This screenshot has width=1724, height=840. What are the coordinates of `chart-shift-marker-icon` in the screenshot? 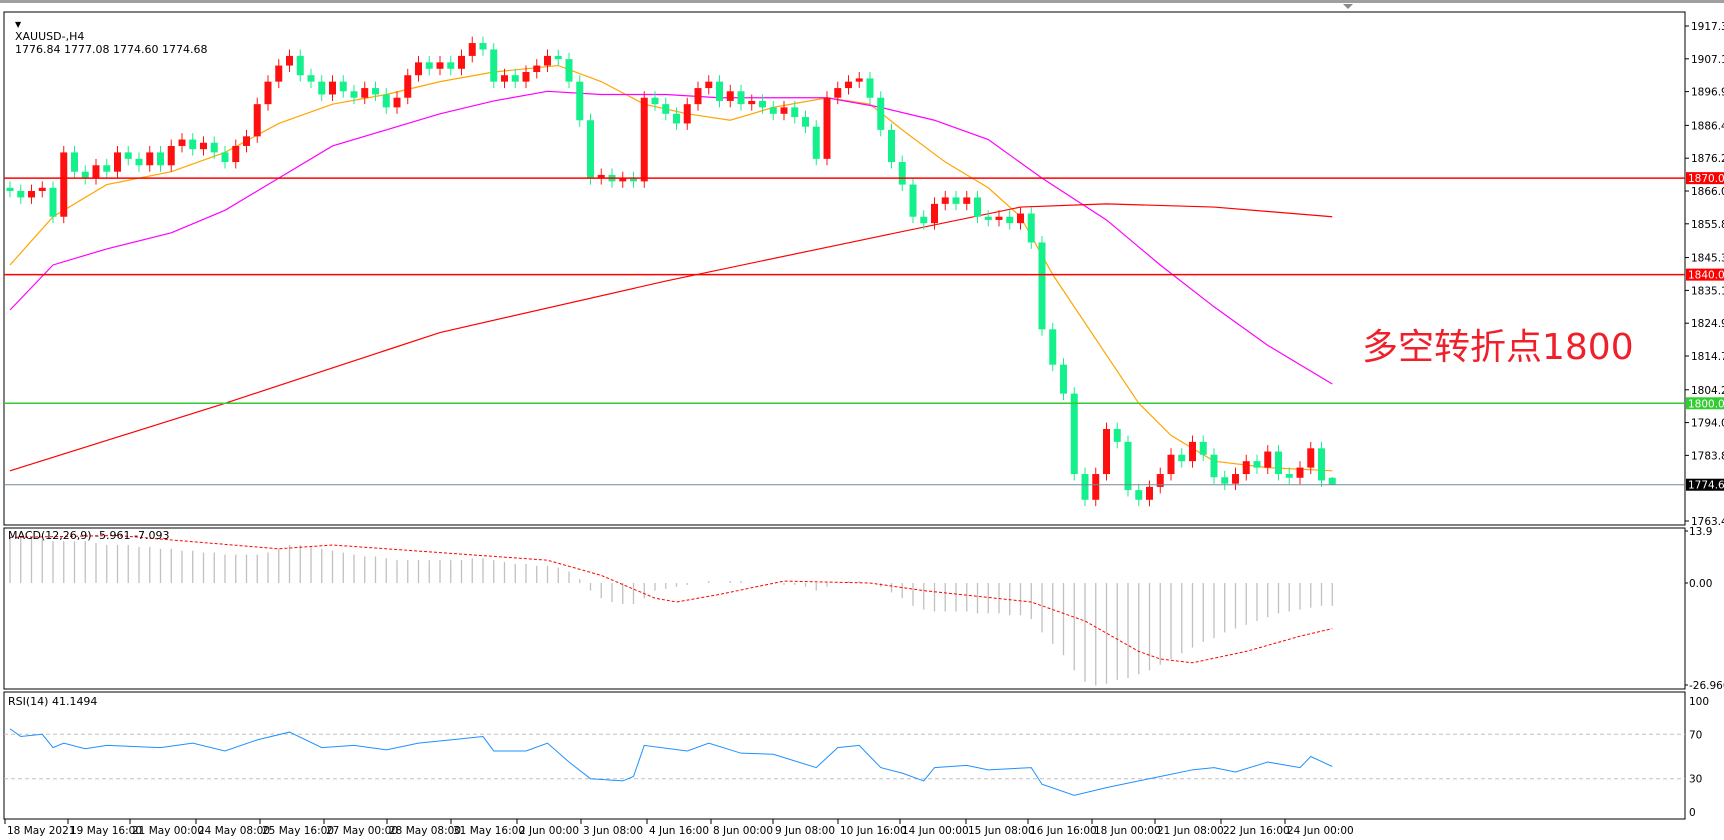 It's located at (1348, 6).